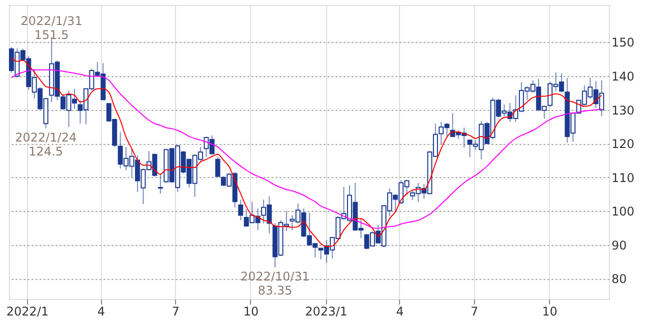  I want to click on x-tick-label: 2023/1, so click(326, 311).